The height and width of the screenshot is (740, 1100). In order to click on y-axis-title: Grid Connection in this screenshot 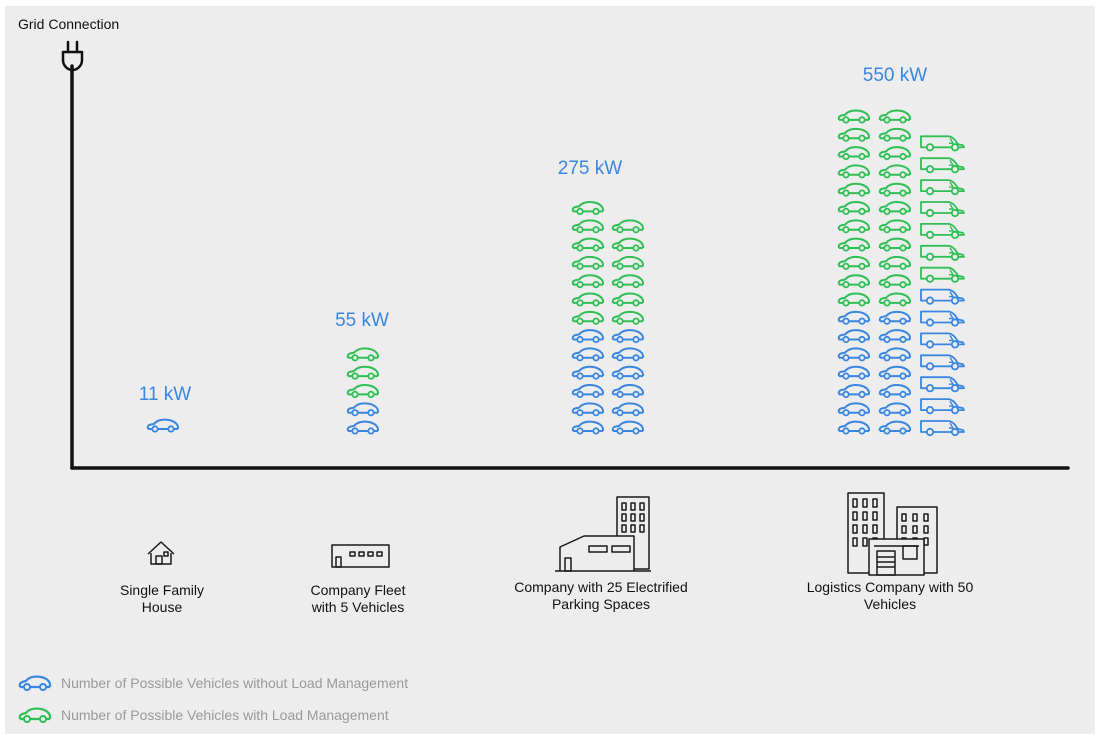, I will do `click(69, 24)`.